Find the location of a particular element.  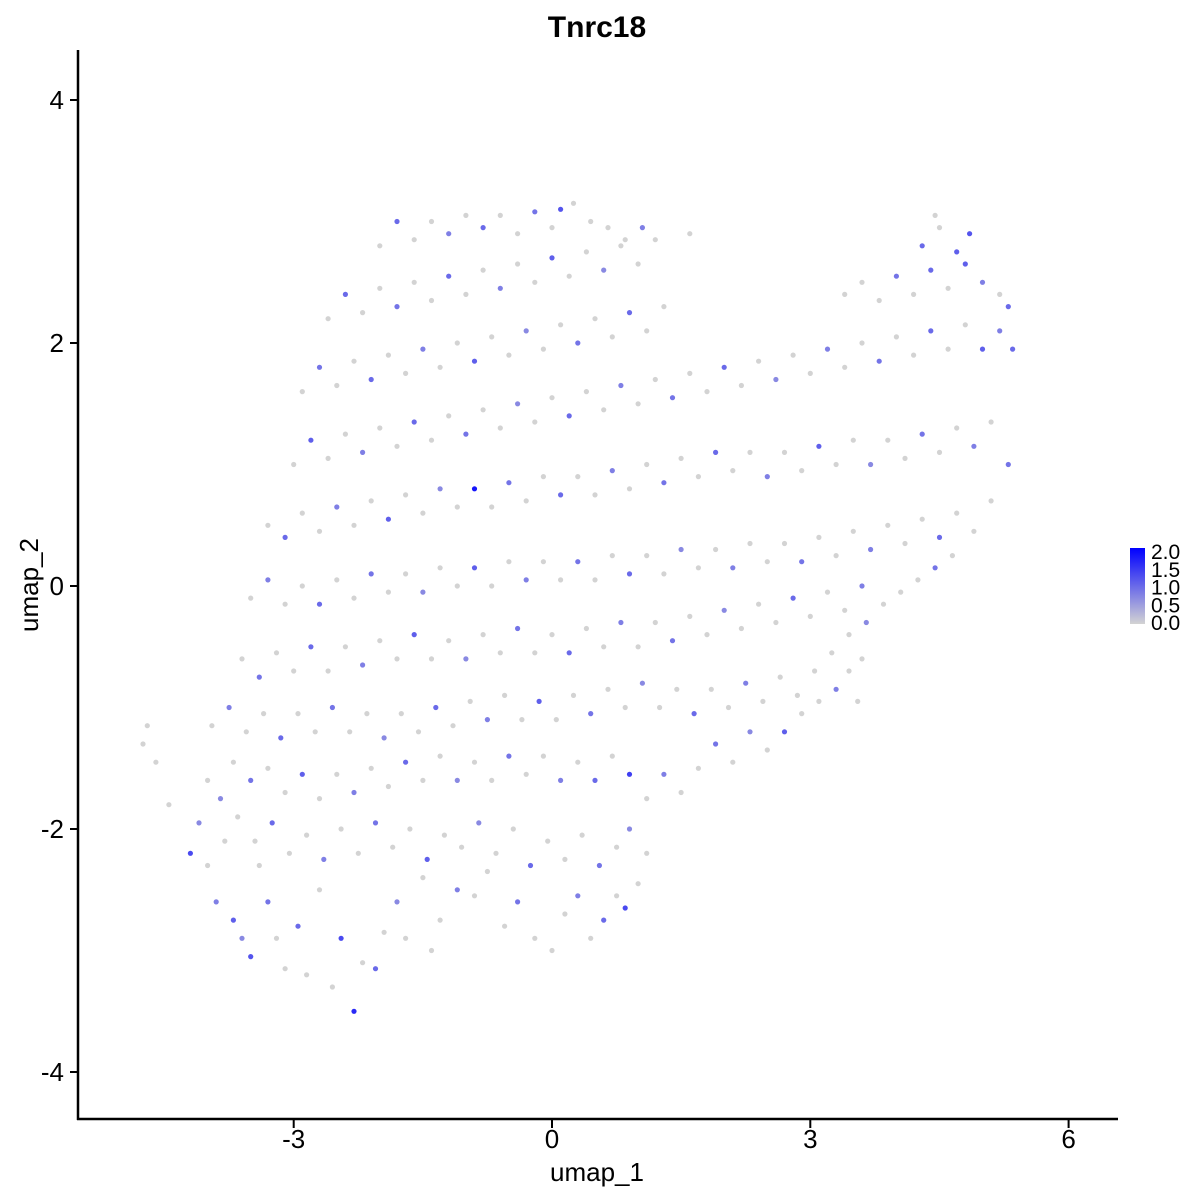

colorbar-legend: 2.01.51.00.50.0 is located at coordinates (1155, 588).